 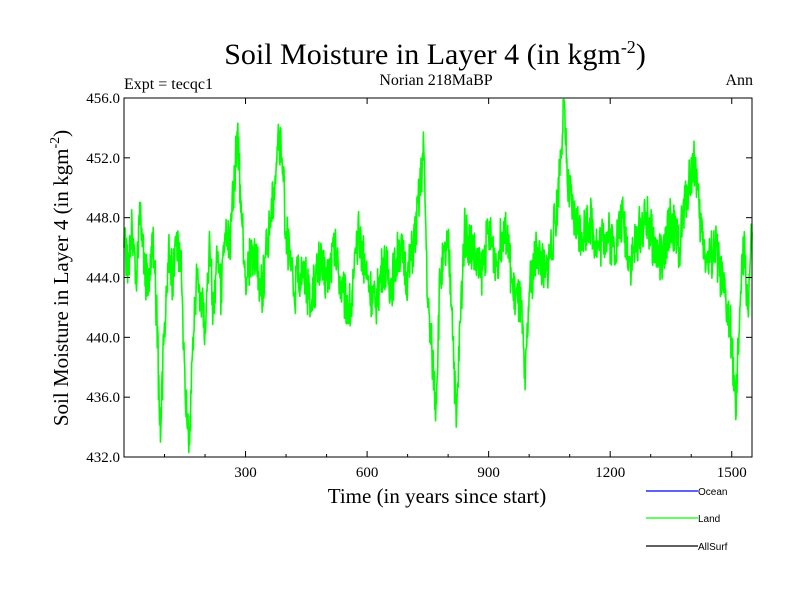 What do you see at coordinates (61, 133) in the screenshot?
I see `y-axis-title-end: )` at bounding box center [61, 133].